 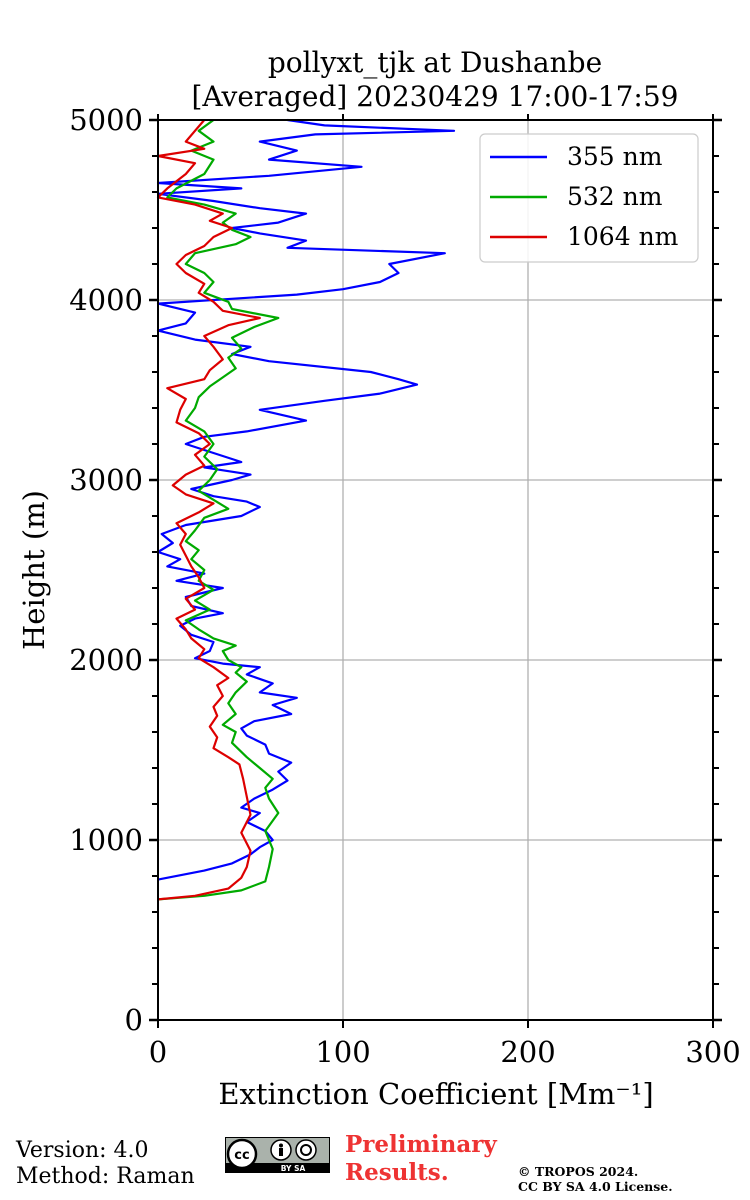 What do you see at coordinates (34, 570) in the screenshot?
I see `y-axis-label: Height (m)` at bounding box center [34, 570].